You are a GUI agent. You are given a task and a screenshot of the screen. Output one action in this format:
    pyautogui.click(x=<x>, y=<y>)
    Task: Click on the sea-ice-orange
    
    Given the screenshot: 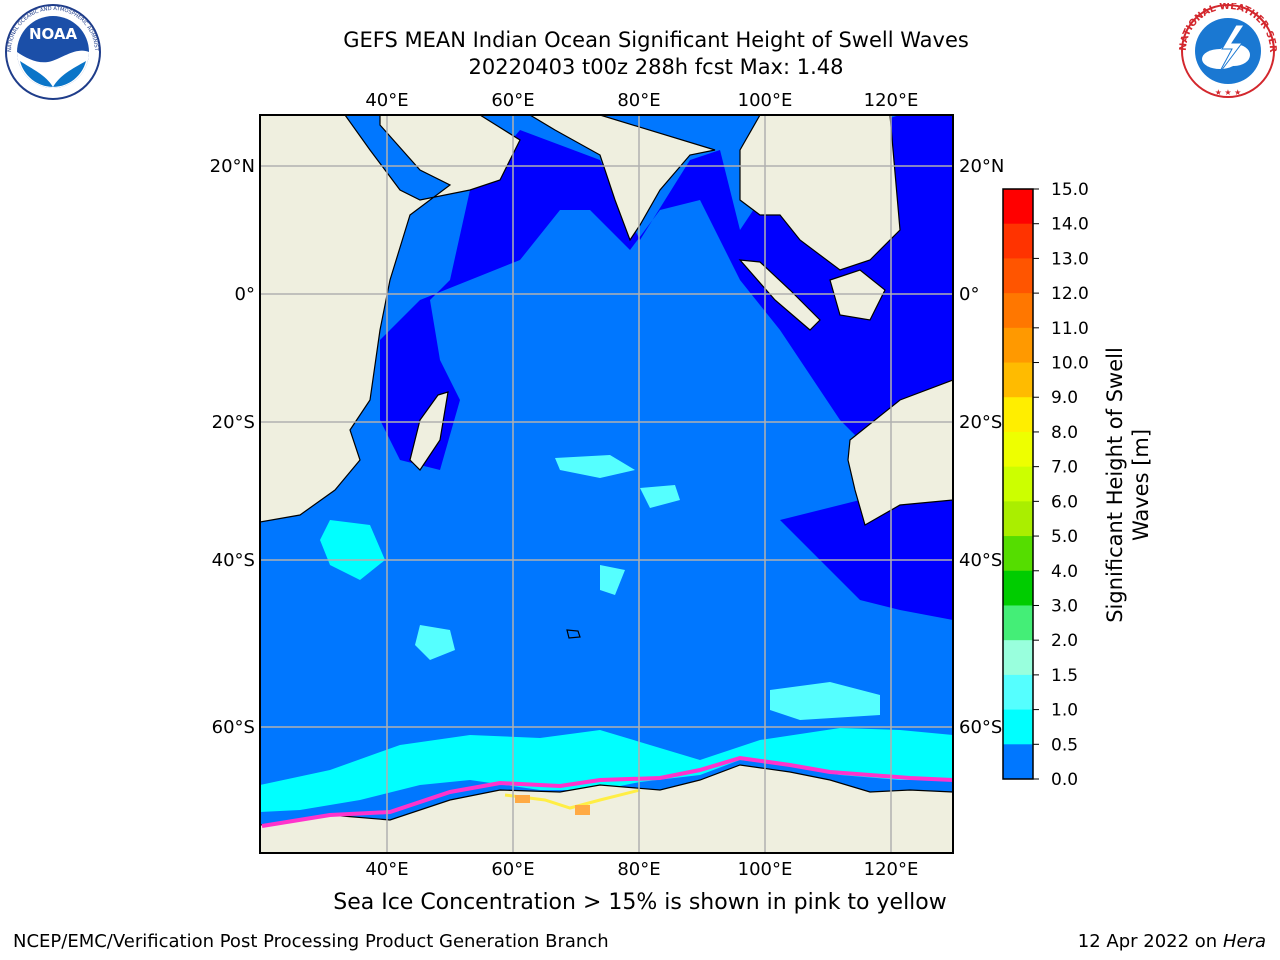 What is the action you would take?
    pyautogui.click(x=552, y=805)
    